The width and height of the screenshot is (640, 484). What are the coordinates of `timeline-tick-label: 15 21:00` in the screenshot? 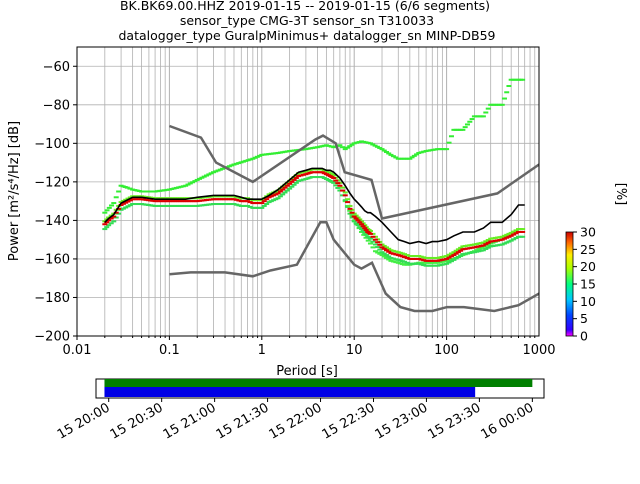 It's located at (190, 421).